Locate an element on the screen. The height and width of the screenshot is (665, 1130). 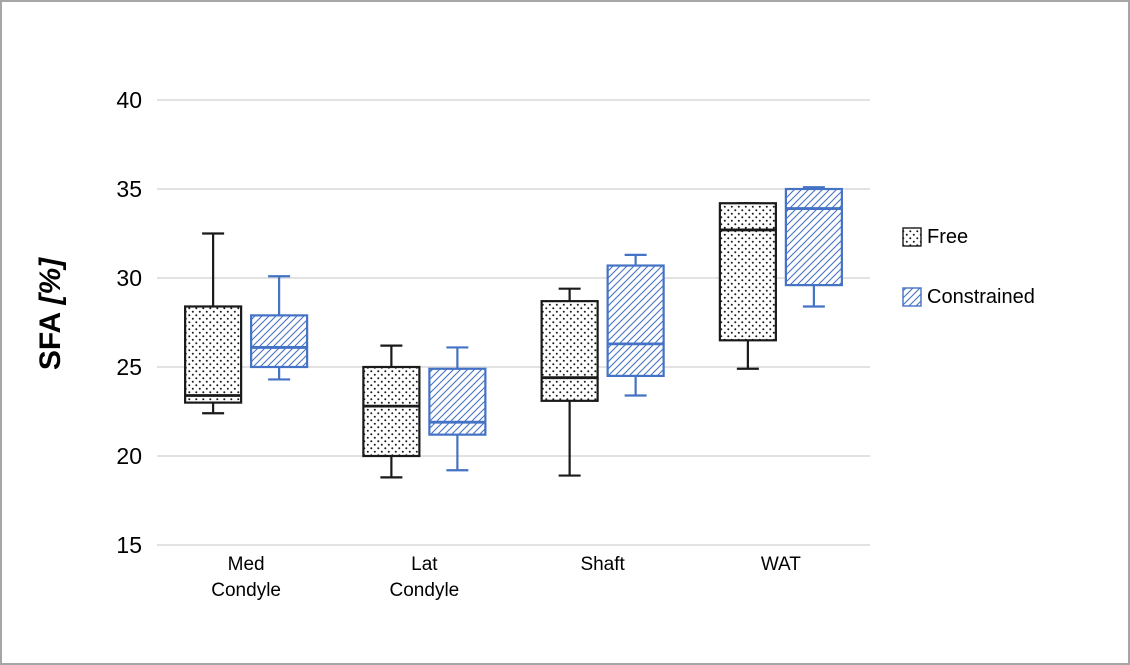
legend-label-free: Free is located at coordinates (947, 237).